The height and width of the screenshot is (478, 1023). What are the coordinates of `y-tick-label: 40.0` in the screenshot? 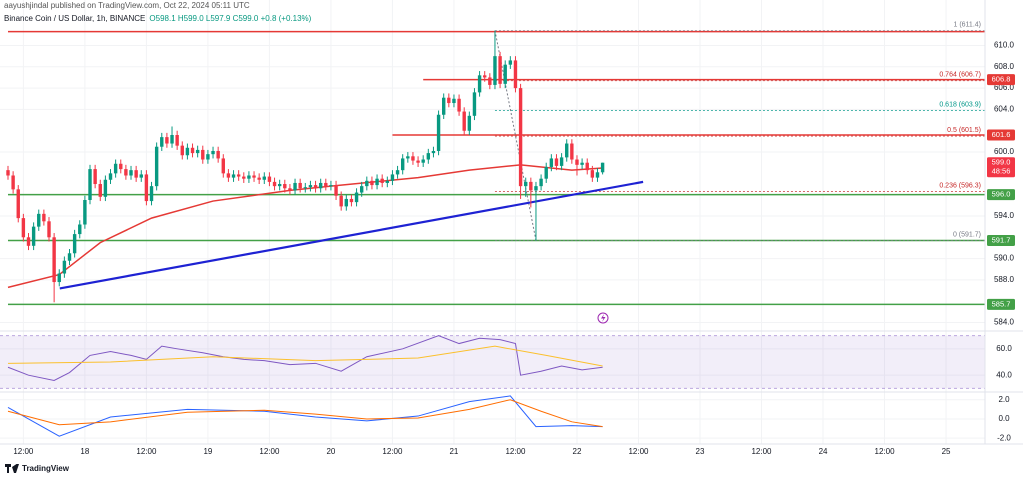 It's located at (1004, 374).